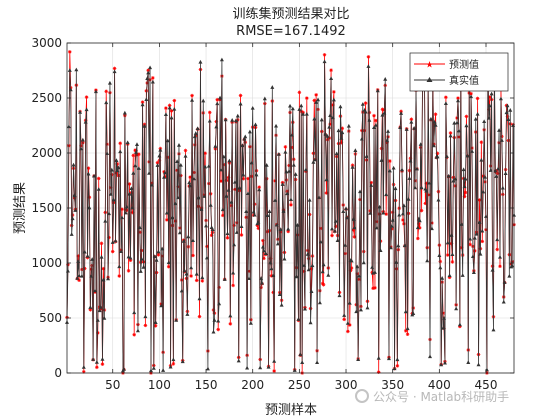 The image size is (560, 420). What do you see at coordinates (464, 80) in the screenshot?
I see `legend-actual-label: 真实值` at bounding box center [464, 80].